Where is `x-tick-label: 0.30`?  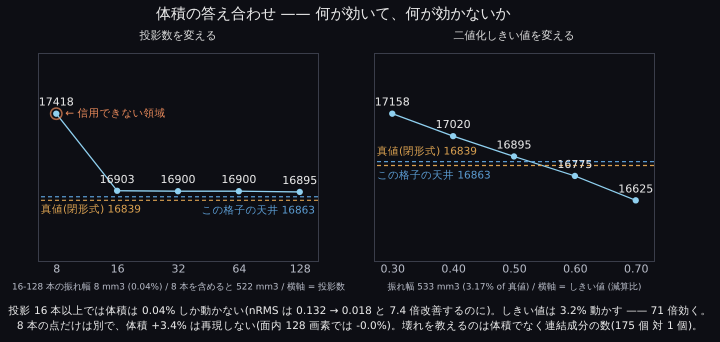
x-tick-label: 0.30 is located at coordinates (393, 269).